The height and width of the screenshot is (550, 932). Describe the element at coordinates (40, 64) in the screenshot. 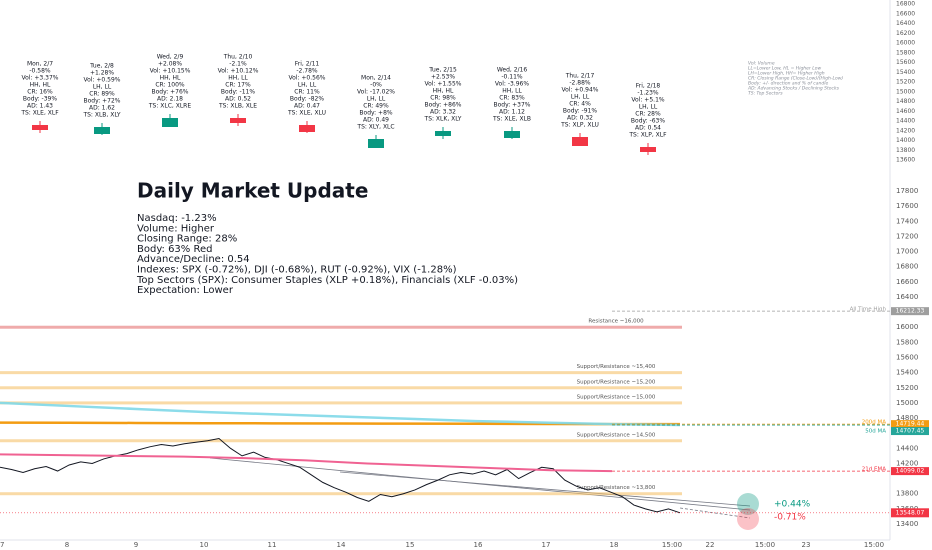

I see `day-stat: Mon, 2/7` at that location.